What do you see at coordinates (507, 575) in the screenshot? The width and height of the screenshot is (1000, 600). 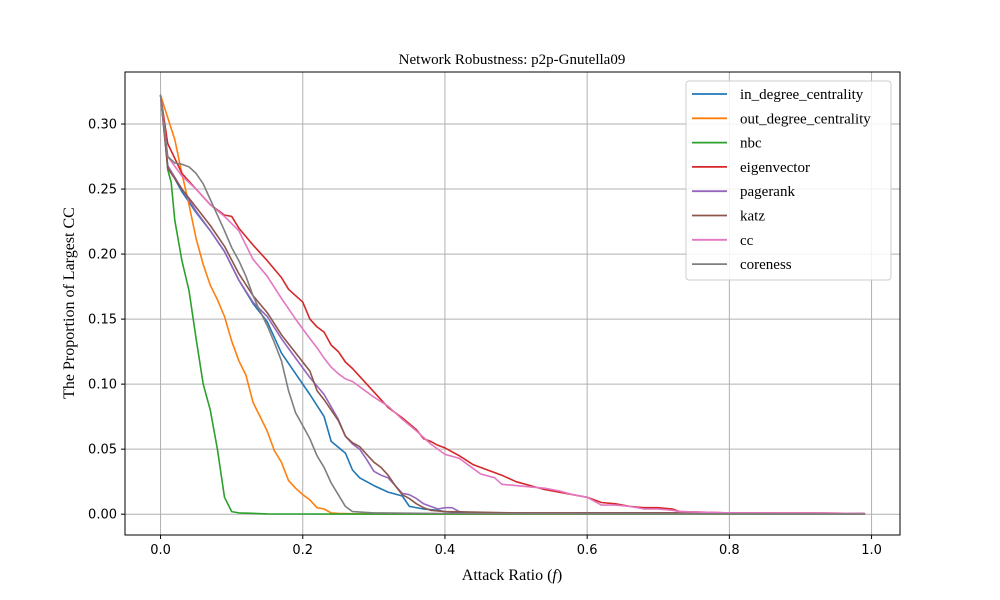 I see `x-axis-label-text: Attack Ratio (` at bounding box center [507, 575].